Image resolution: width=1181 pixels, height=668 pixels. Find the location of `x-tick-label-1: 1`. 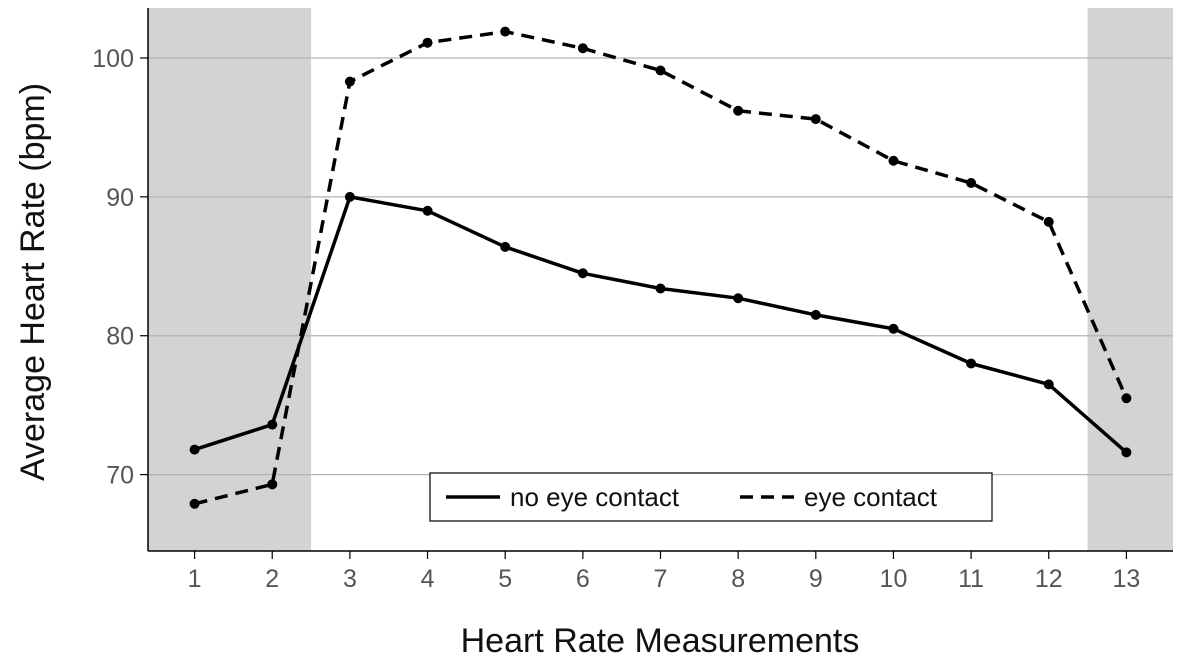

x-tick-label-1: 1 is located at coordinates (195, 579).